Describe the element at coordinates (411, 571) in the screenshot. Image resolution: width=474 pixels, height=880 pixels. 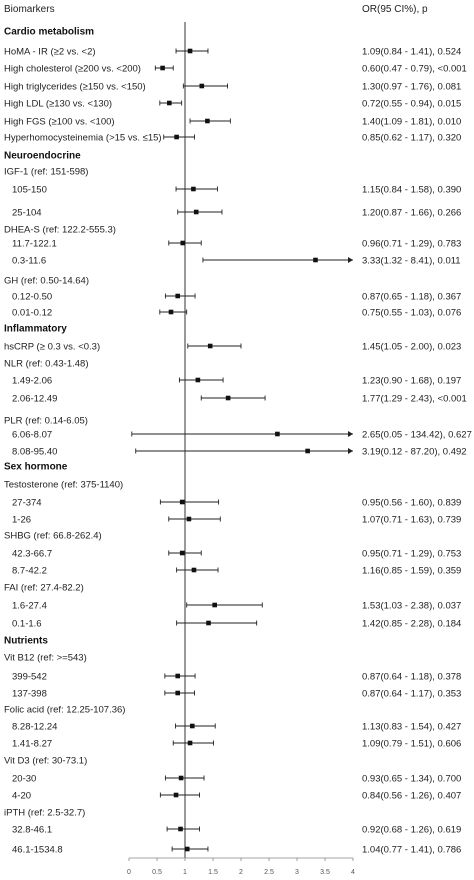
I see `row-estimate-text: 1.16(0.85 - 1.59), 0.359` at that location.